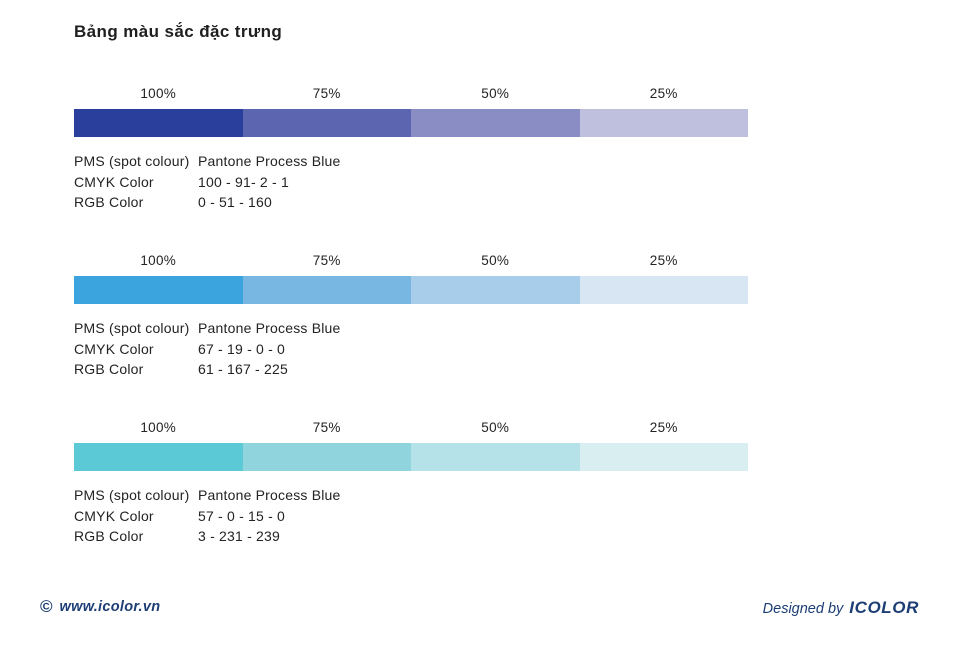  What do you see at coordinates (803, 609) in the screenshot?
I see `designed-by-label: Designed by` at bounding box center [803, 609].